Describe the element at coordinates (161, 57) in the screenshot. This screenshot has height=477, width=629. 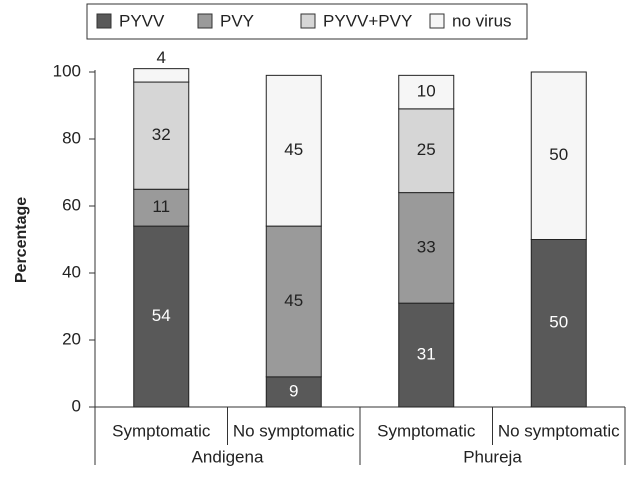
I see `data-label: 4` at that location.